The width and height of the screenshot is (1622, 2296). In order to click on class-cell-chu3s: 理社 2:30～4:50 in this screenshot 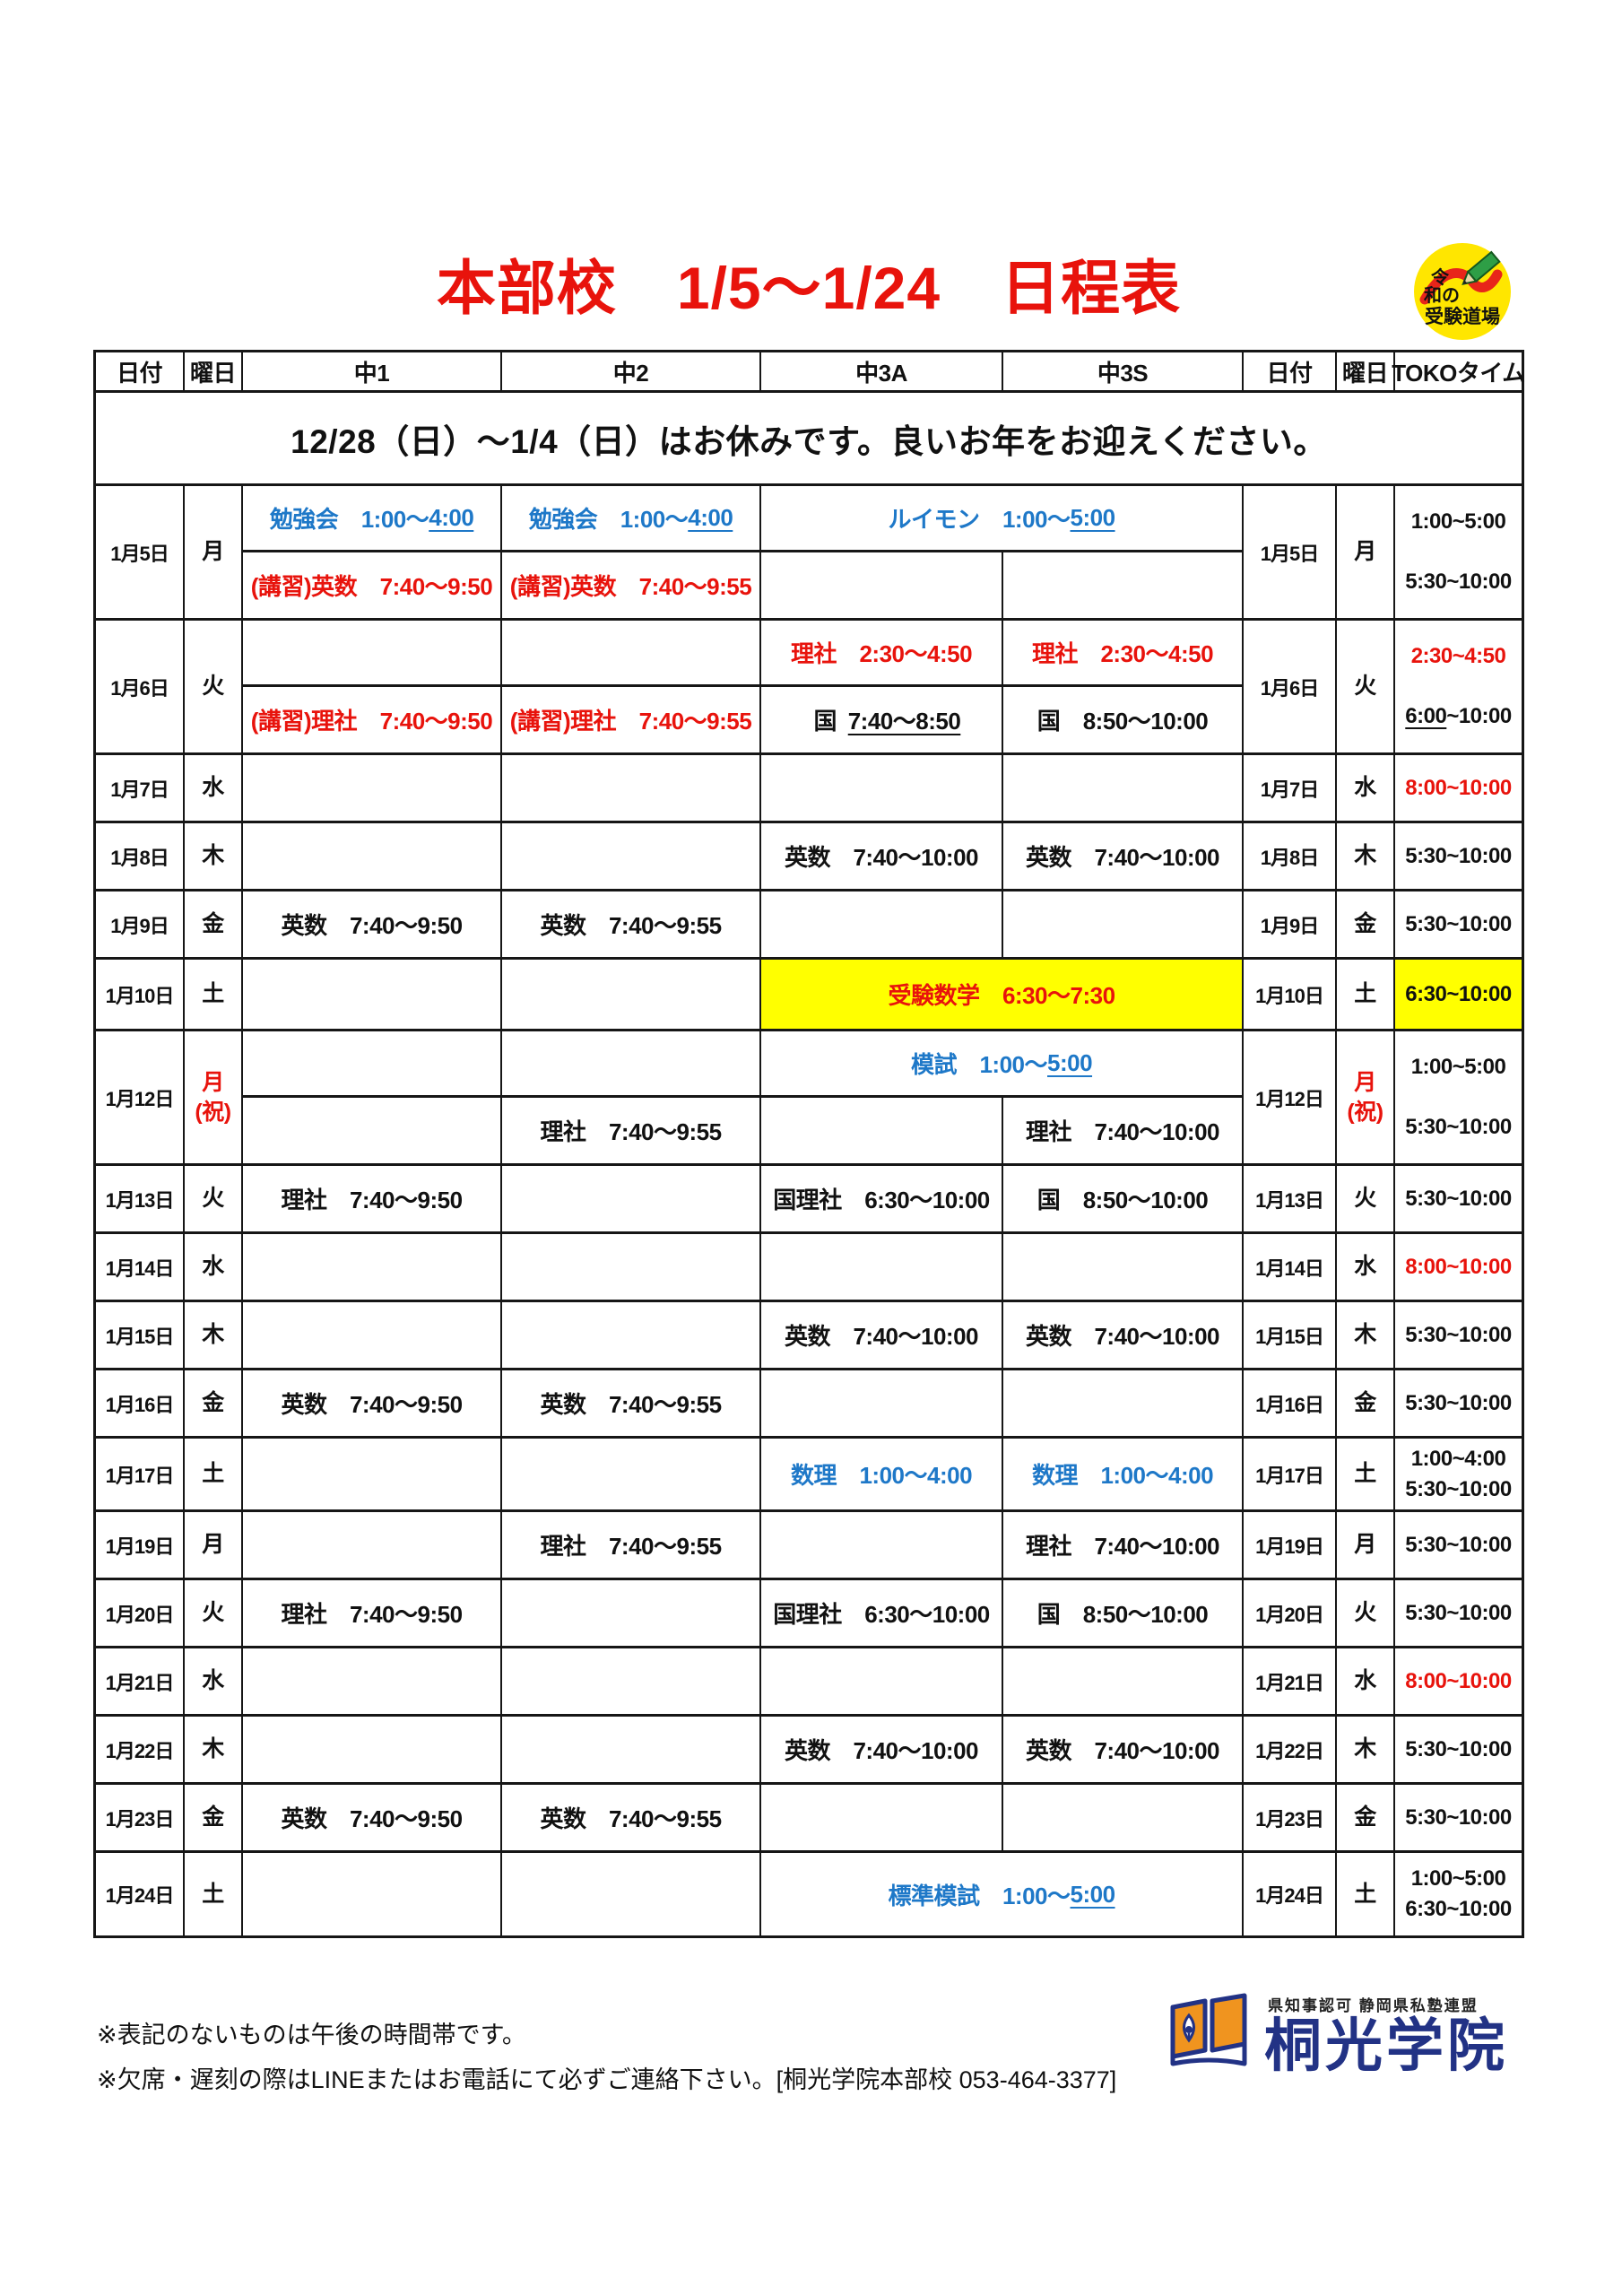, I will do `click(1123, 654)`.